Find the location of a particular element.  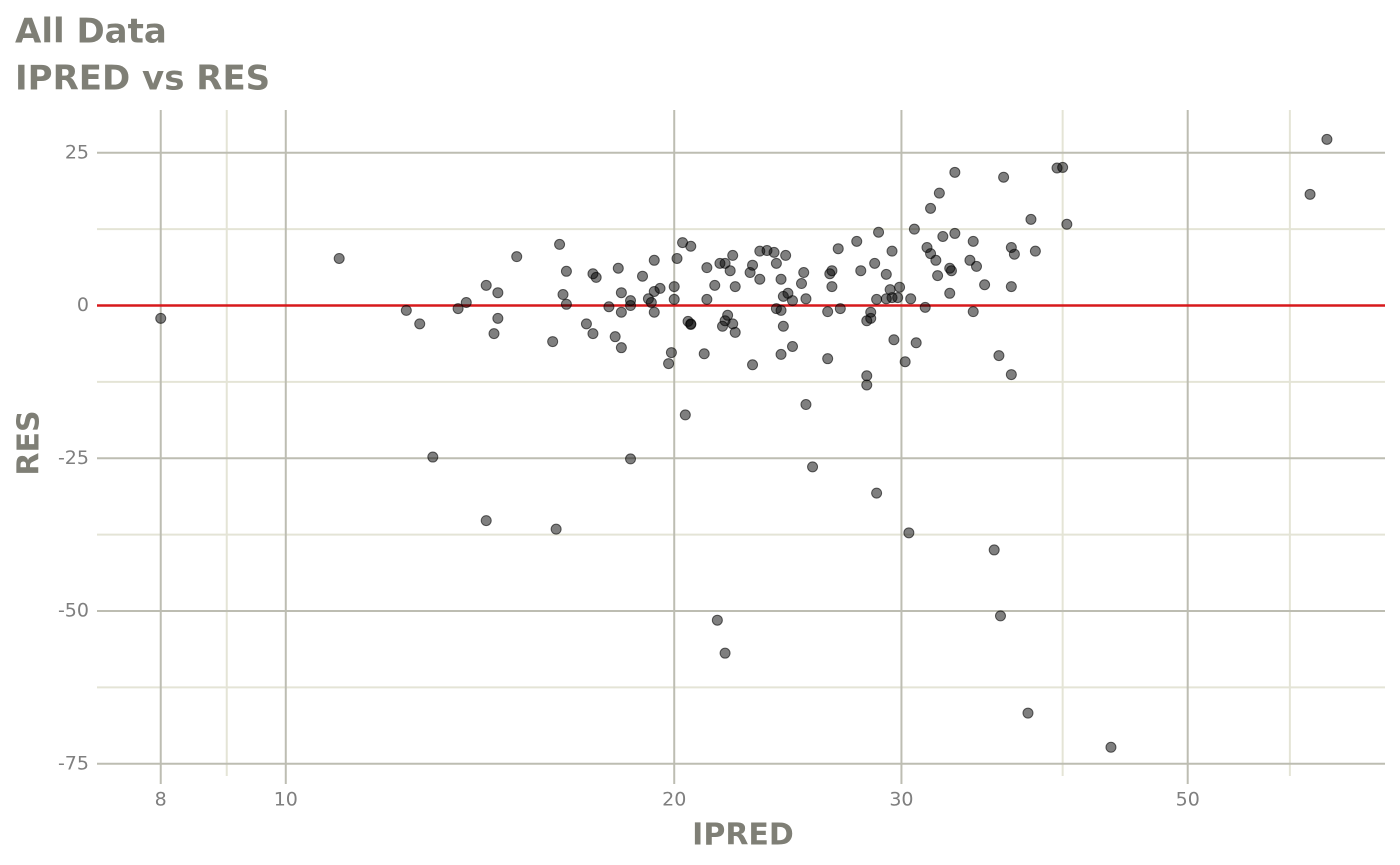

x-tick-label: 10 is located at coordinates (286, 800).